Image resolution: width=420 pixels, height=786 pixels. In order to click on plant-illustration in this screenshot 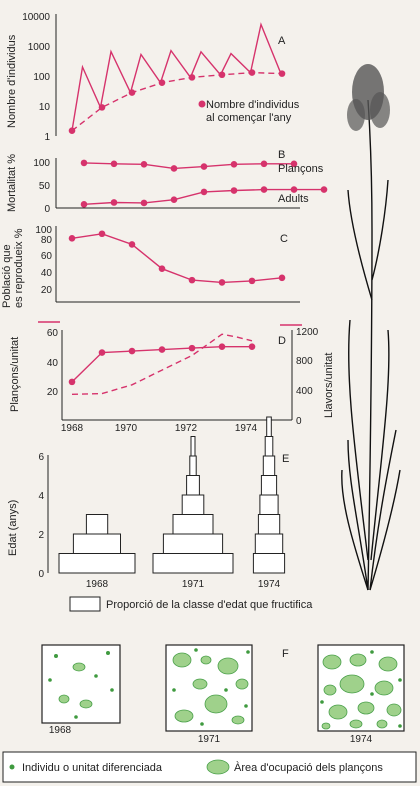, I will do `click(371, 327)`.